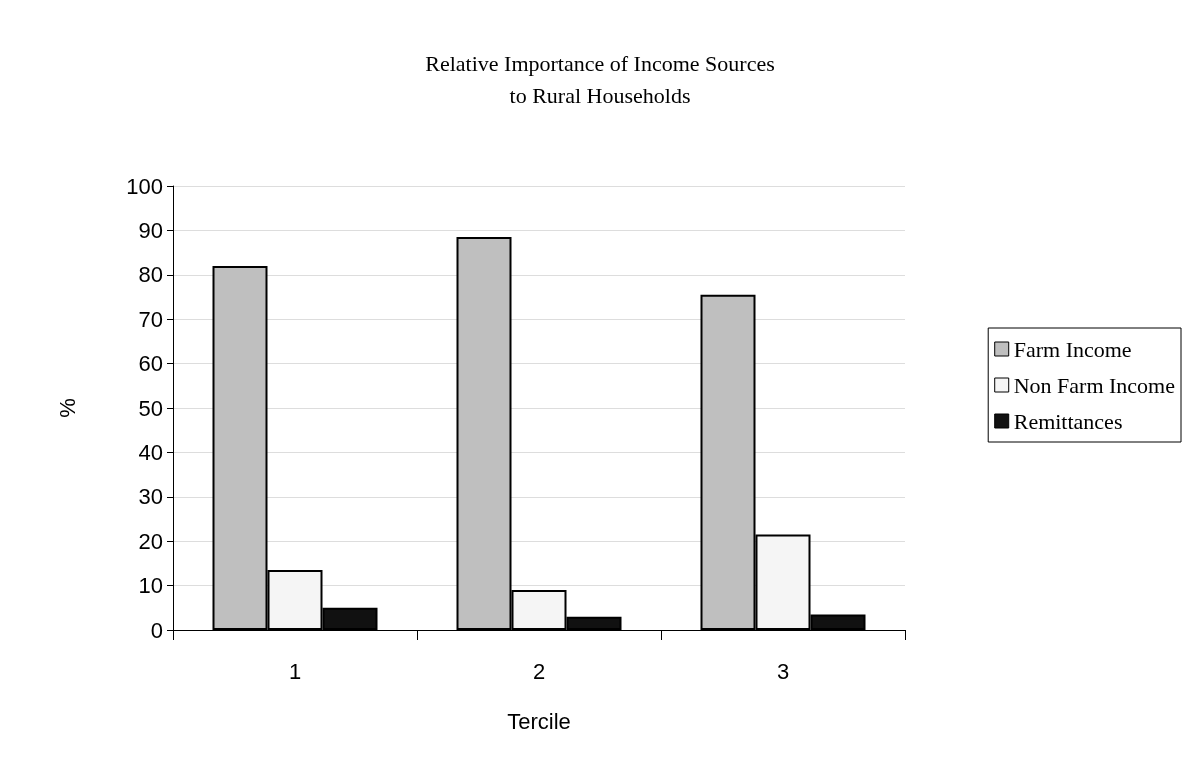 The image size is (1189, 770). What do you see at coordinates (1072, 349) in the screenshot?
I see `legend-label: Farm Income` at bounding box center [1072, 349].